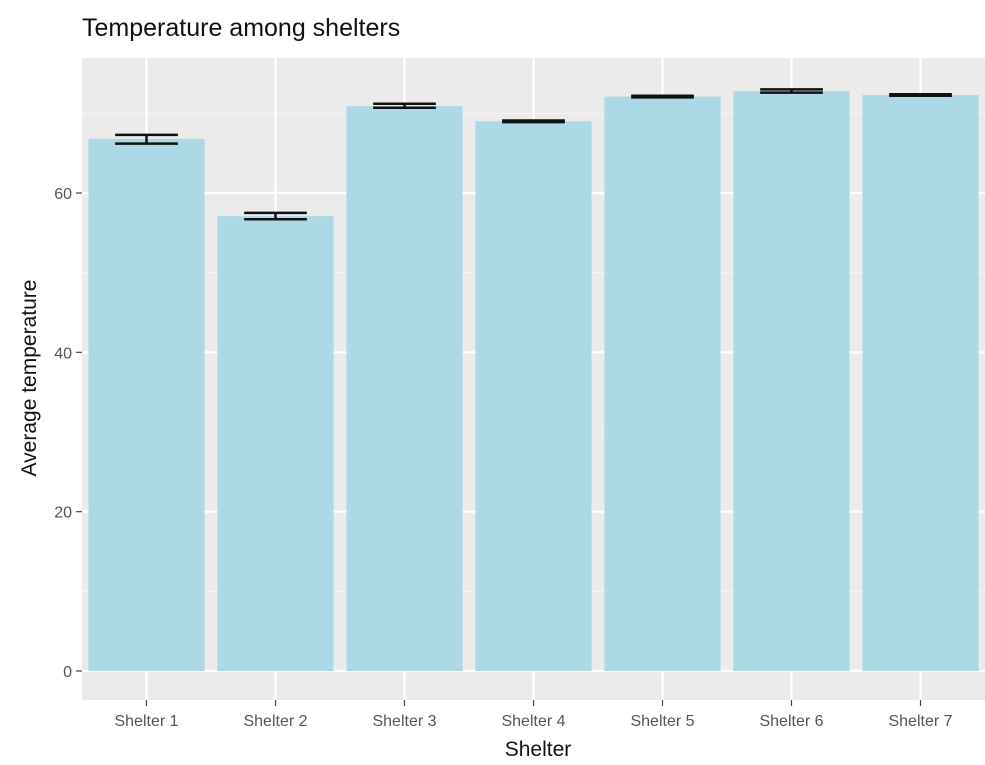 The width and height of the screenshot is (985, 765). Describe the element at coordinates (533, 721) in the screenshot. I see `x-tick-label: Shelter 4` at that location.